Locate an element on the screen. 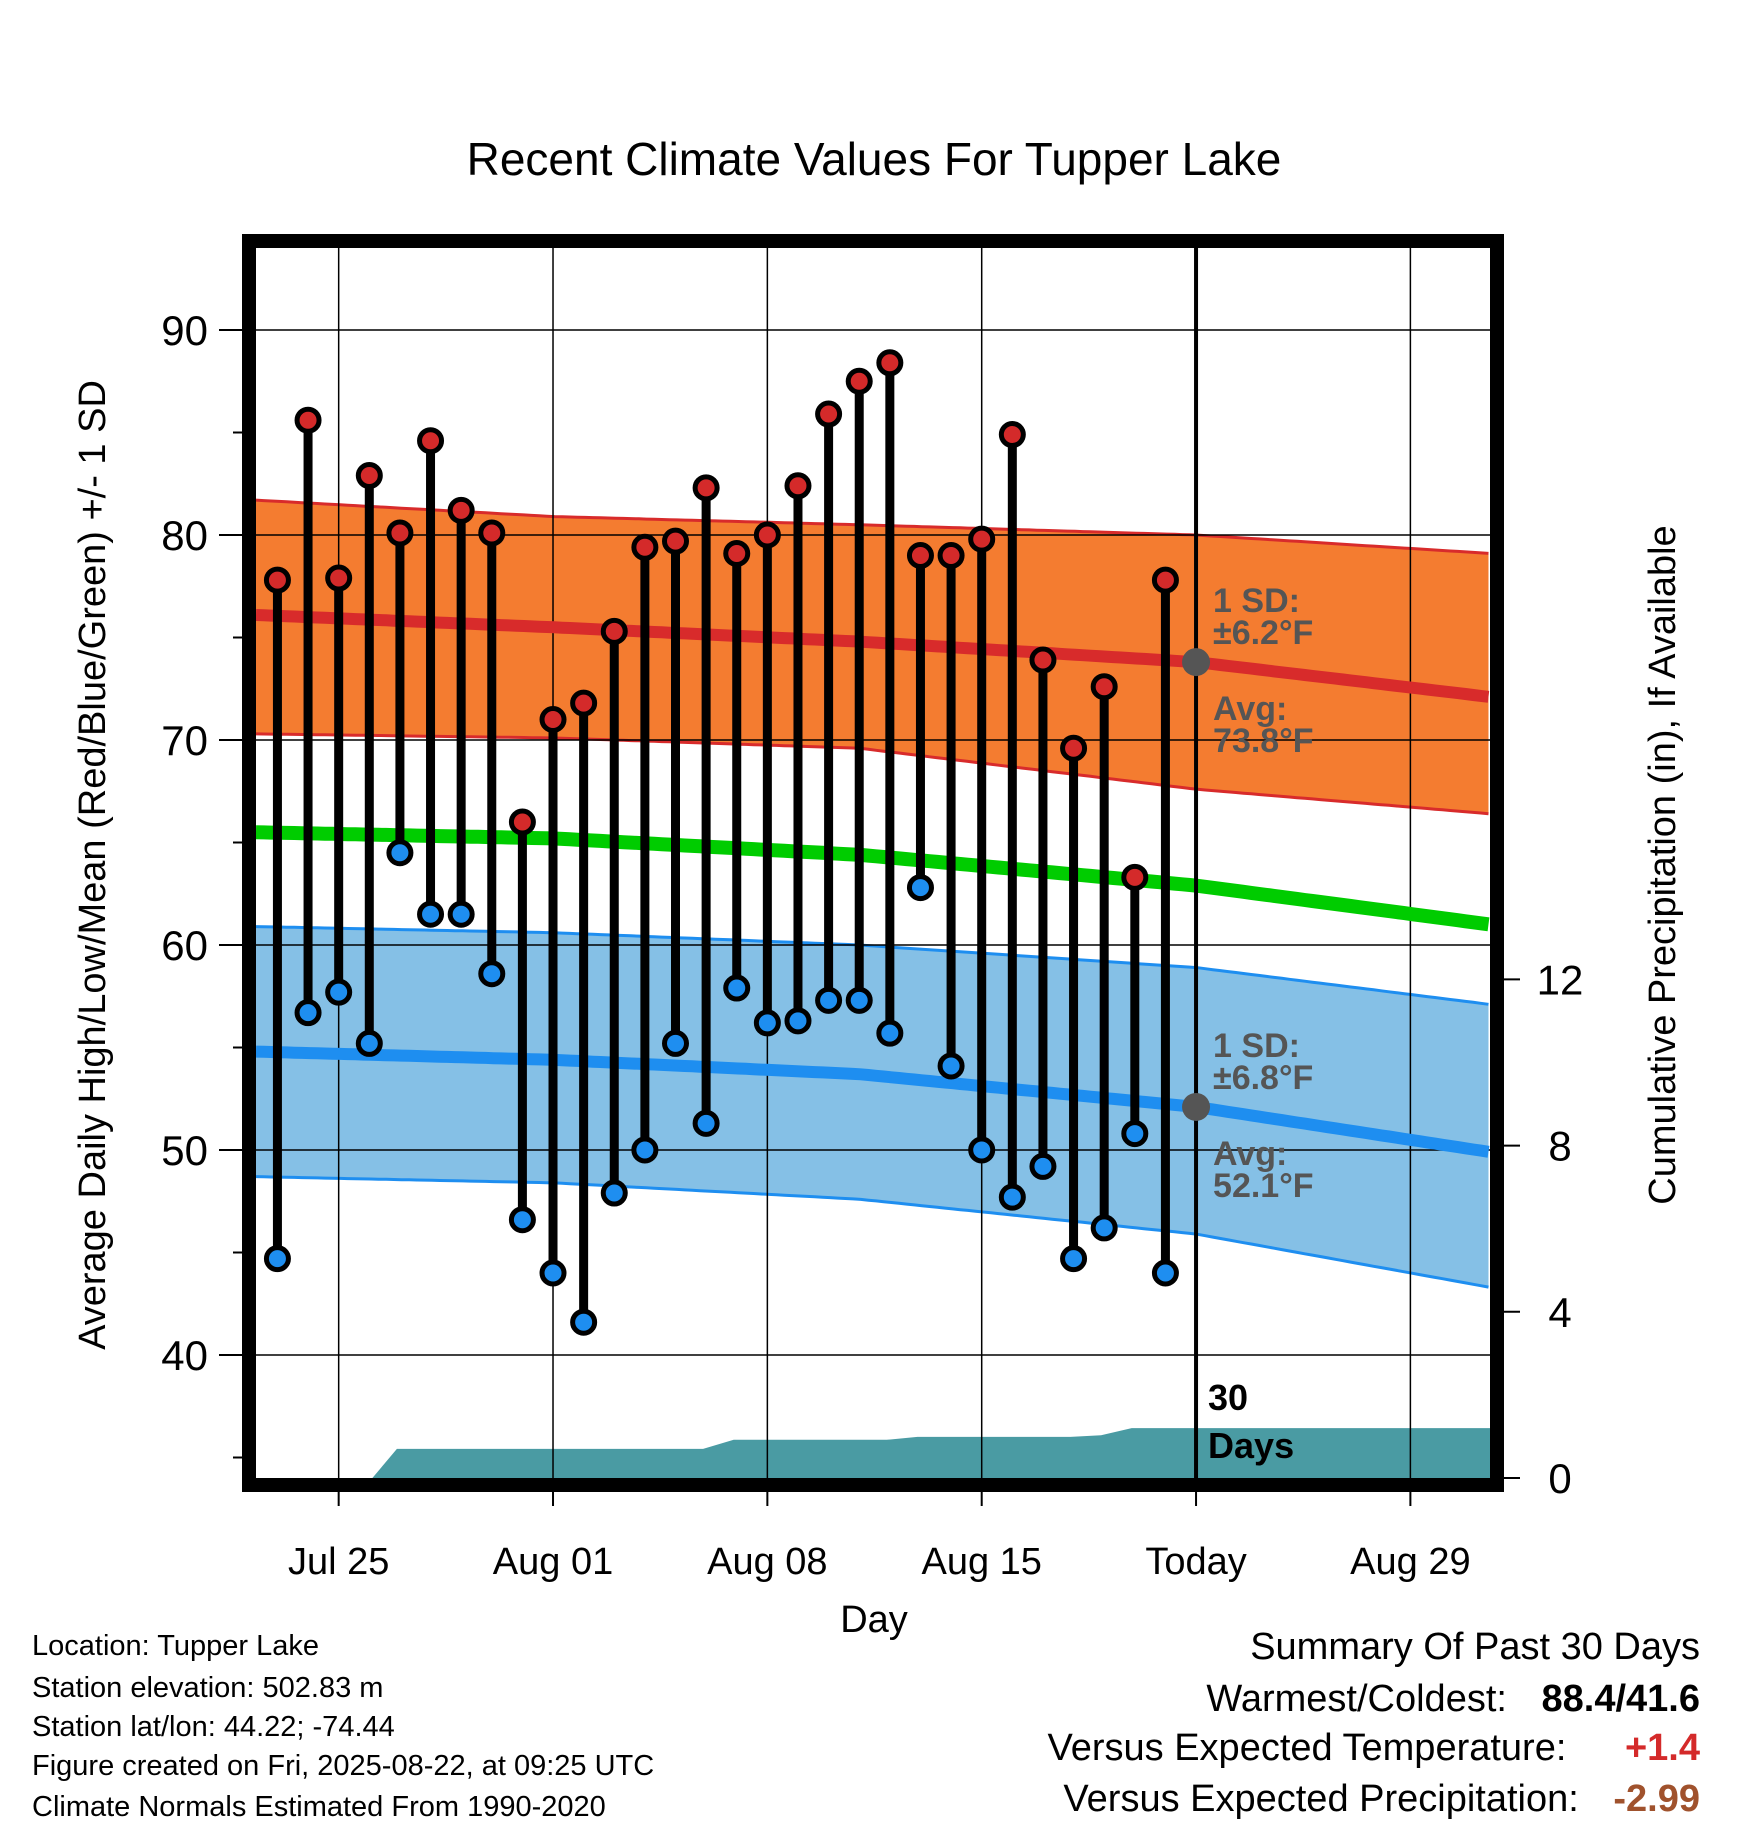 The width and height of the screenshot is (1748, 1828). y2-tick-label: 0 is located at coordinates (1559, 1478).